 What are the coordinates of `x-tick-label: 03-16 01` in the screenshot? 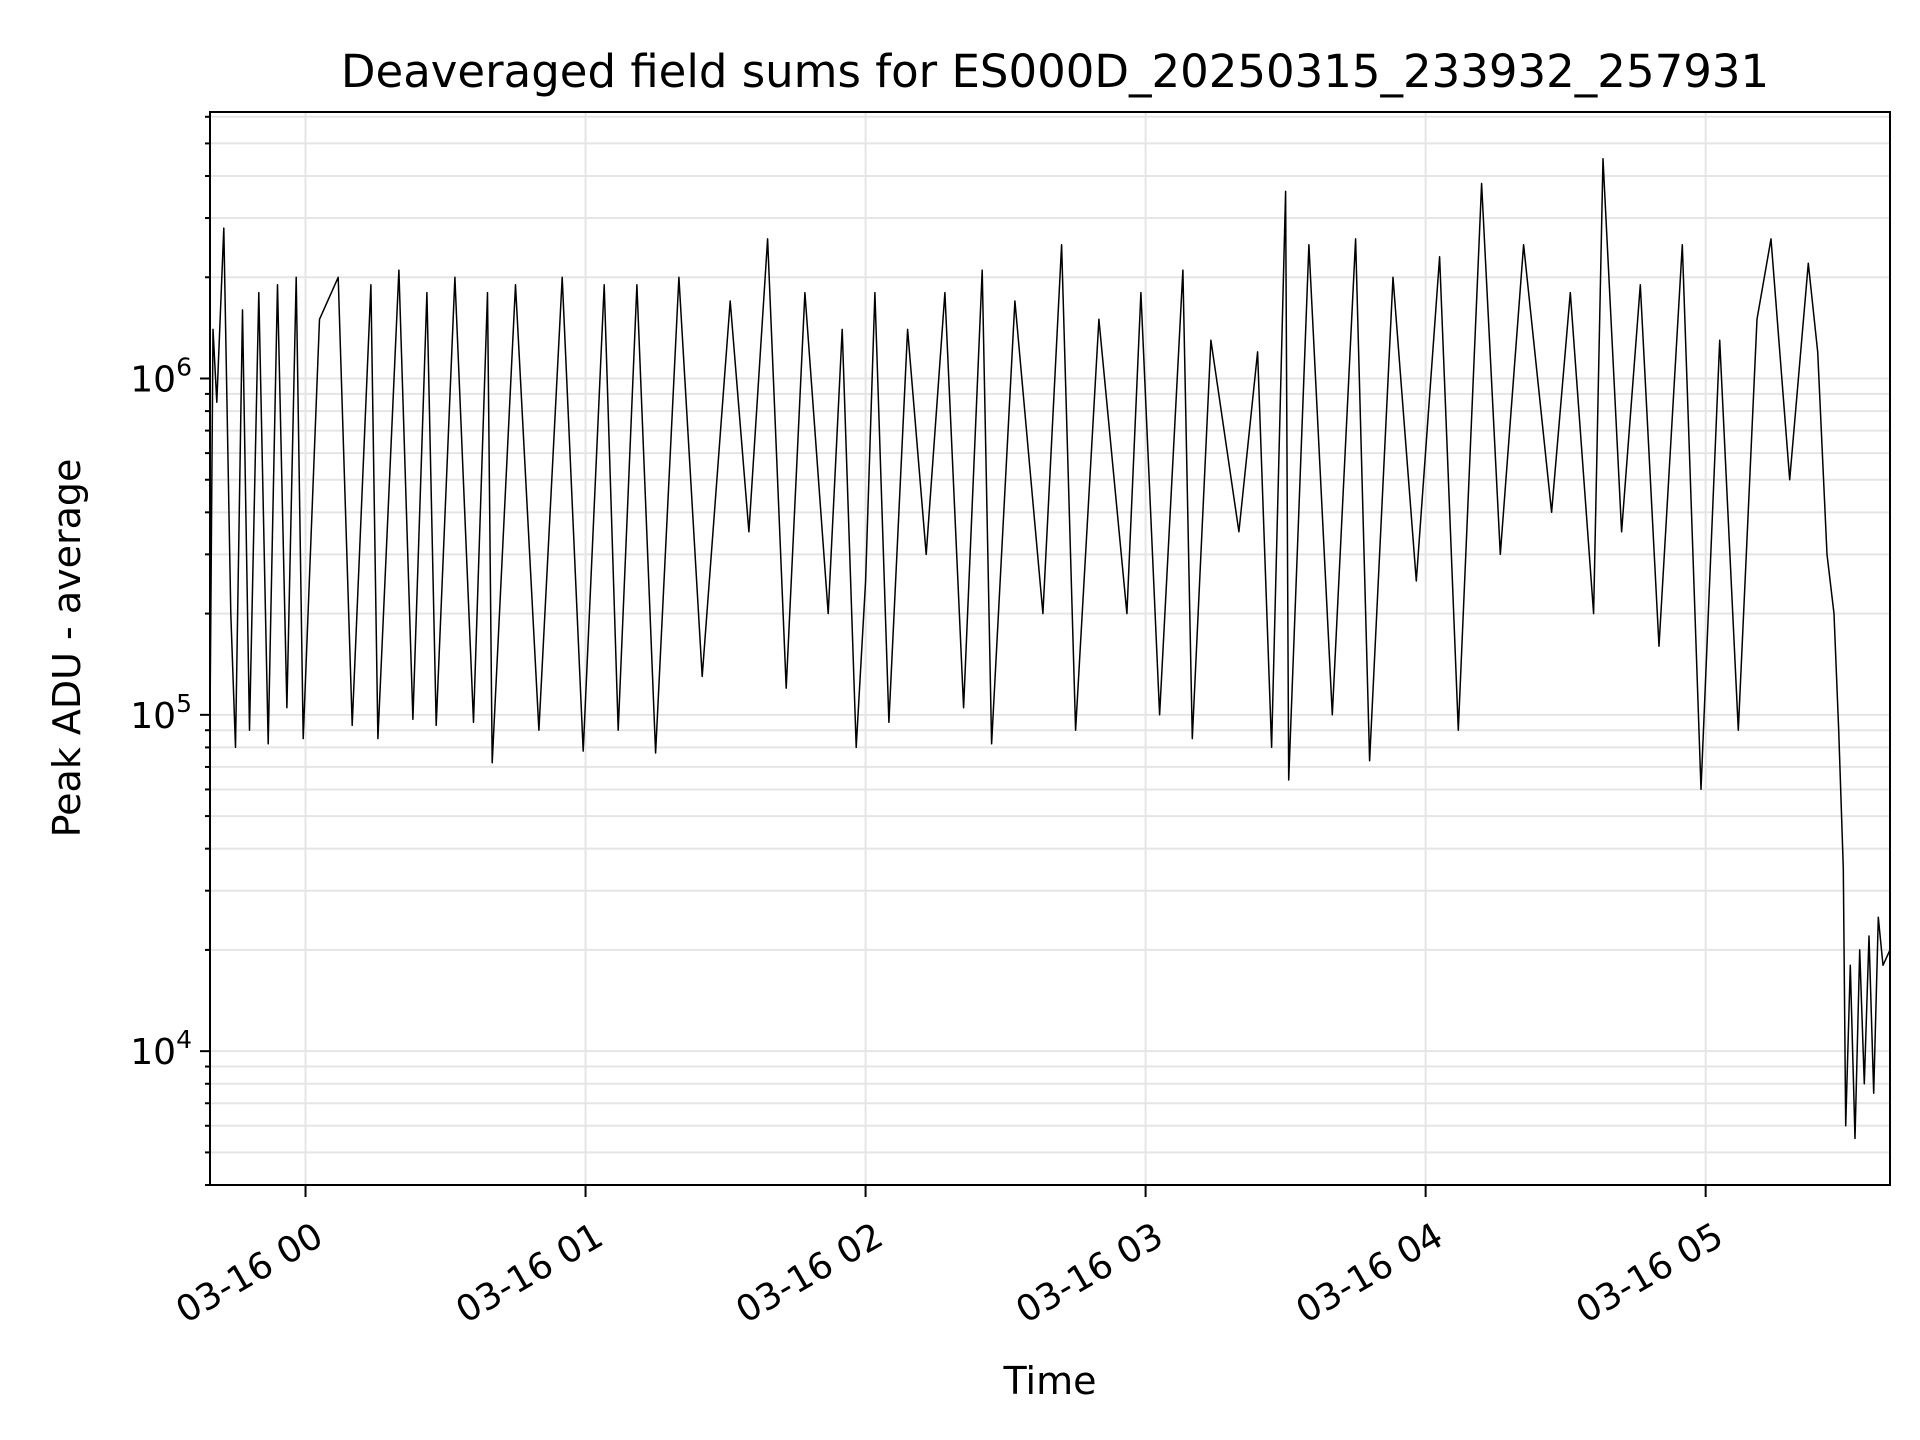 It's located at (529, 1273).